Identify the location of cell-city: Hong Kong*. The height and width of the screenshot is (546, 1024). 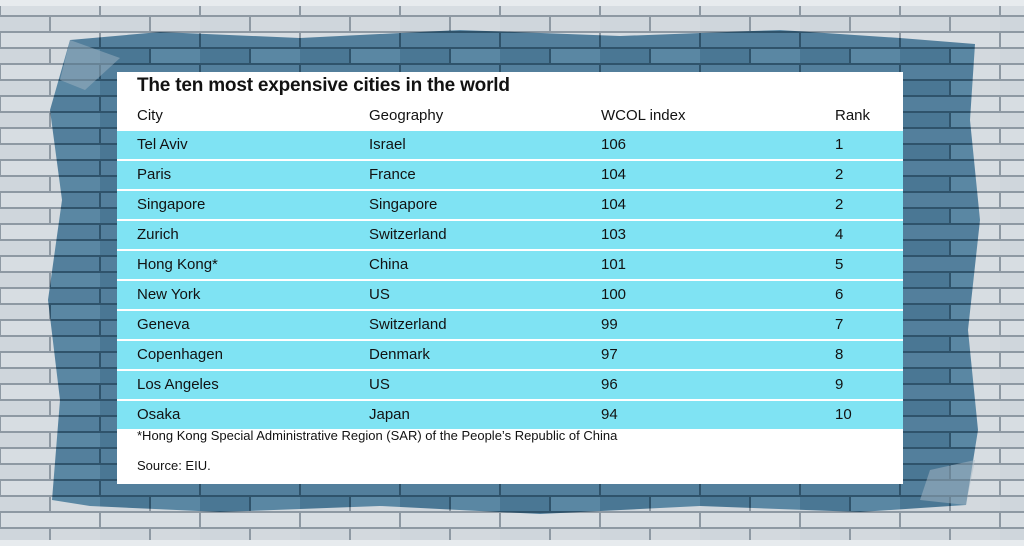
(177, 264).